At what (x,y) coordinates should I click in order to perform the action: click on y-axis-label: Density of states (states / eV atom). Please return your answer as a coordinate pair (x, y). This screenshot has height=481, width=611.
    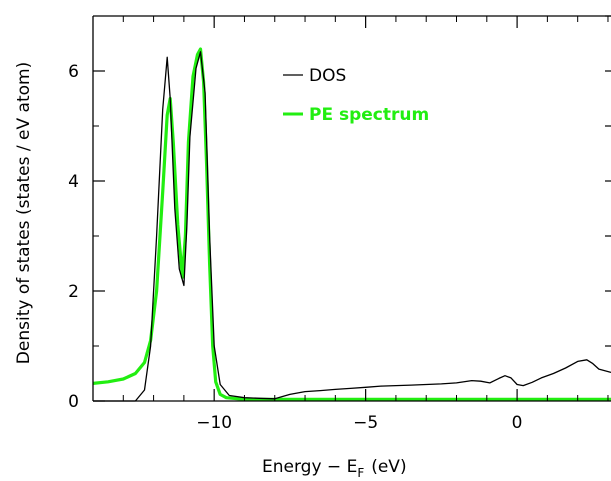
    Looking at the image, I should click on (24, 213).